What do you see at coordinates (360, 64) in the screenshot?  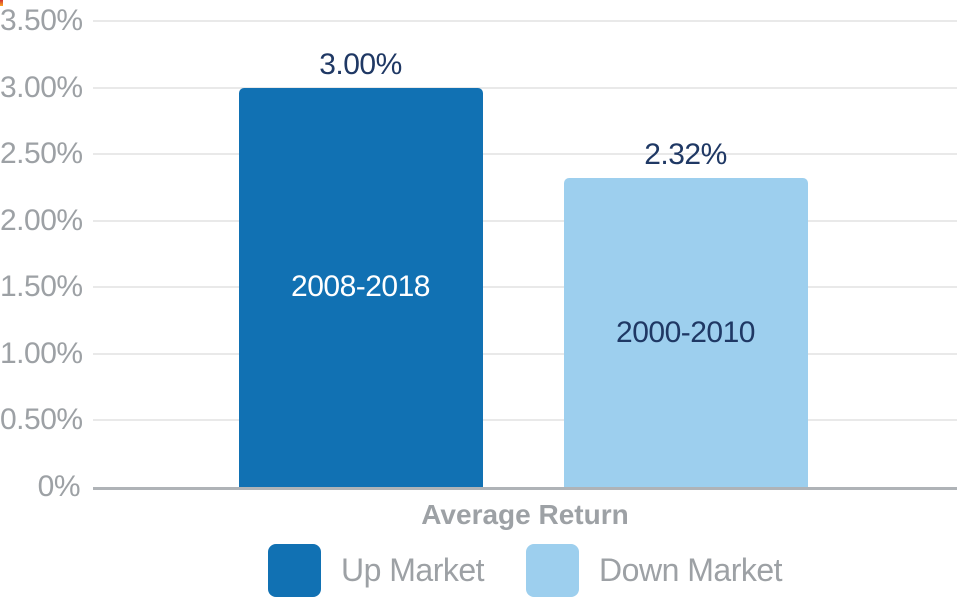 I see `bar-value-label: 3.00%` at bounding box center [360, 64].